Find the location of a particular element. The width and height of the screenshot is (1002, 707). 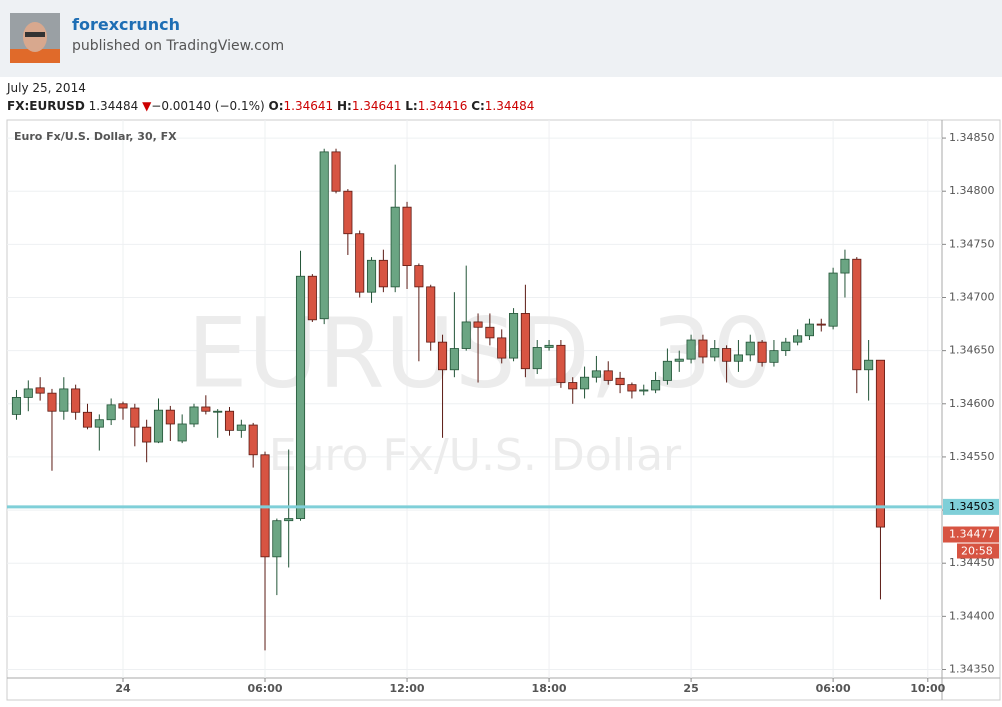

c: 1.34484 is located at coordinates (509, 106).